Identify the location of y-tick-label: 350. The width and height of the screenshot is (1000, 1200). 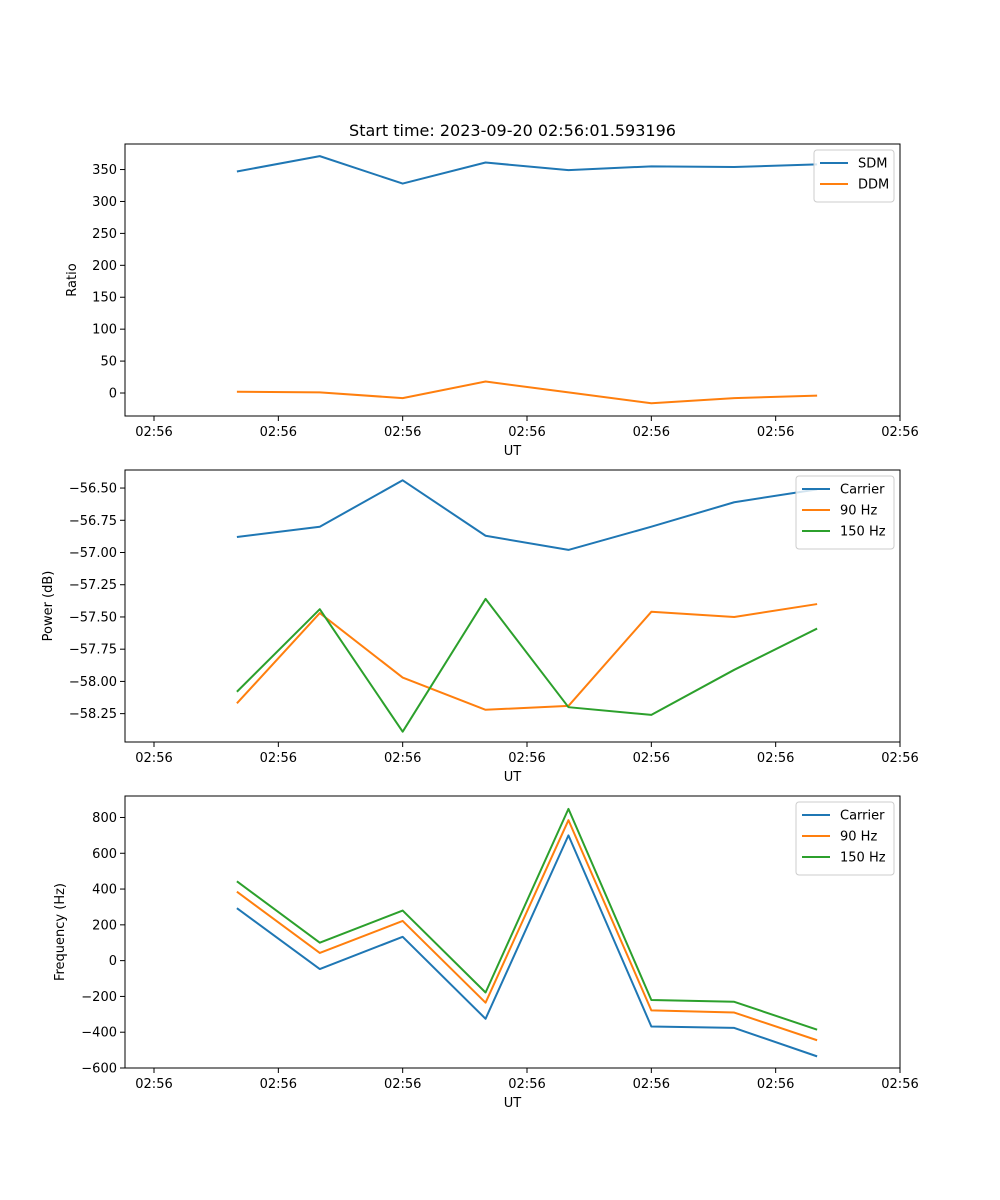
(104, 170).